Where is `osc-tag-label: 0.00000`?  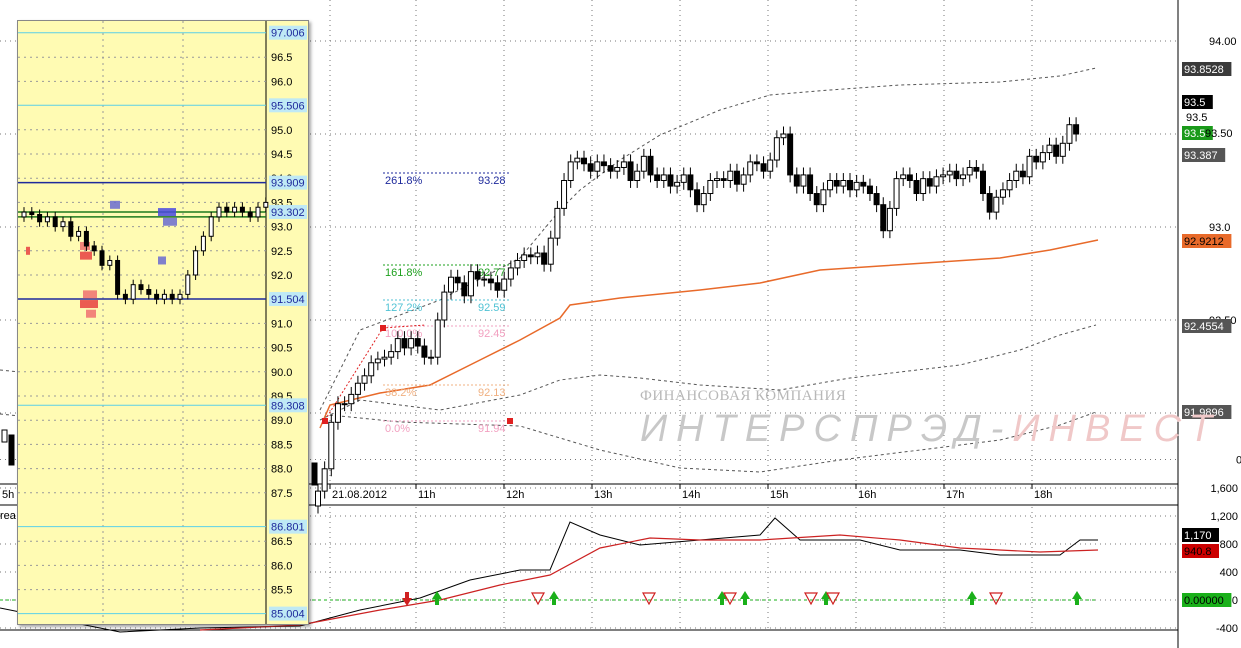 osc-tag-label: 0.00000 is located at coordinates (1204, 601).